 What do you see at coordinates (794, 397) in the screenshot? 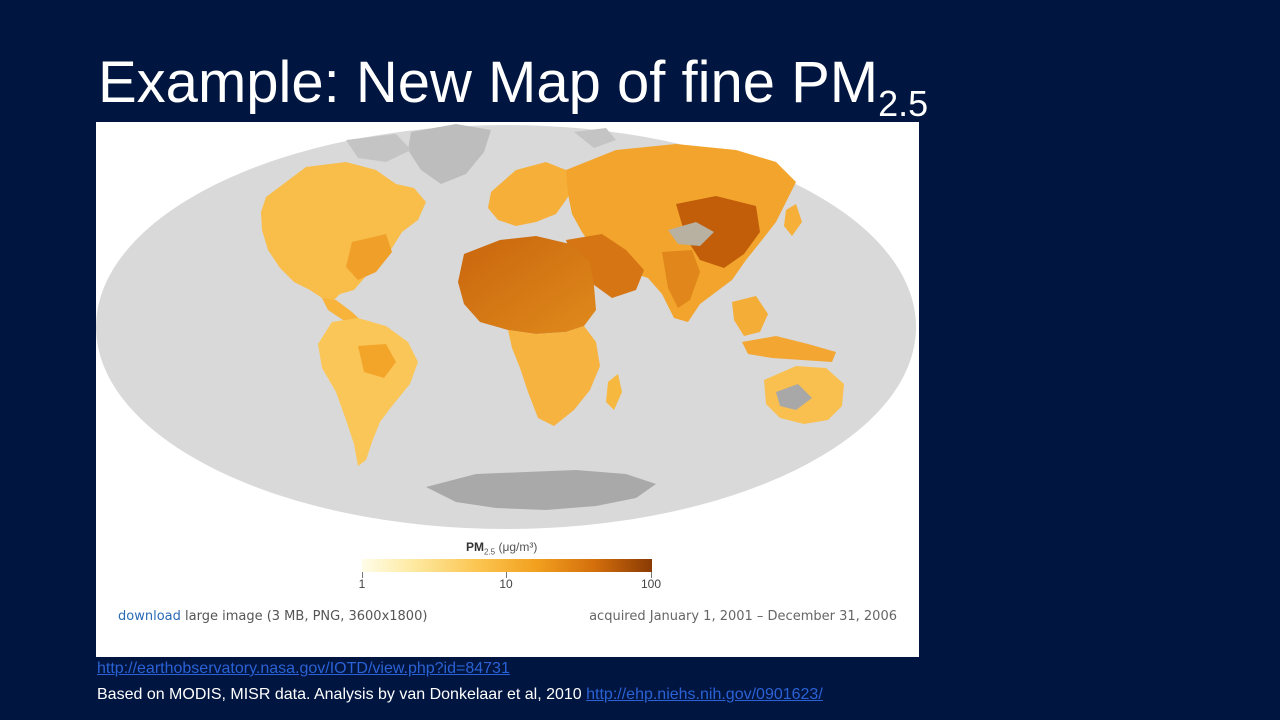
I see `australia-interior` at bounding box center [794, 397].